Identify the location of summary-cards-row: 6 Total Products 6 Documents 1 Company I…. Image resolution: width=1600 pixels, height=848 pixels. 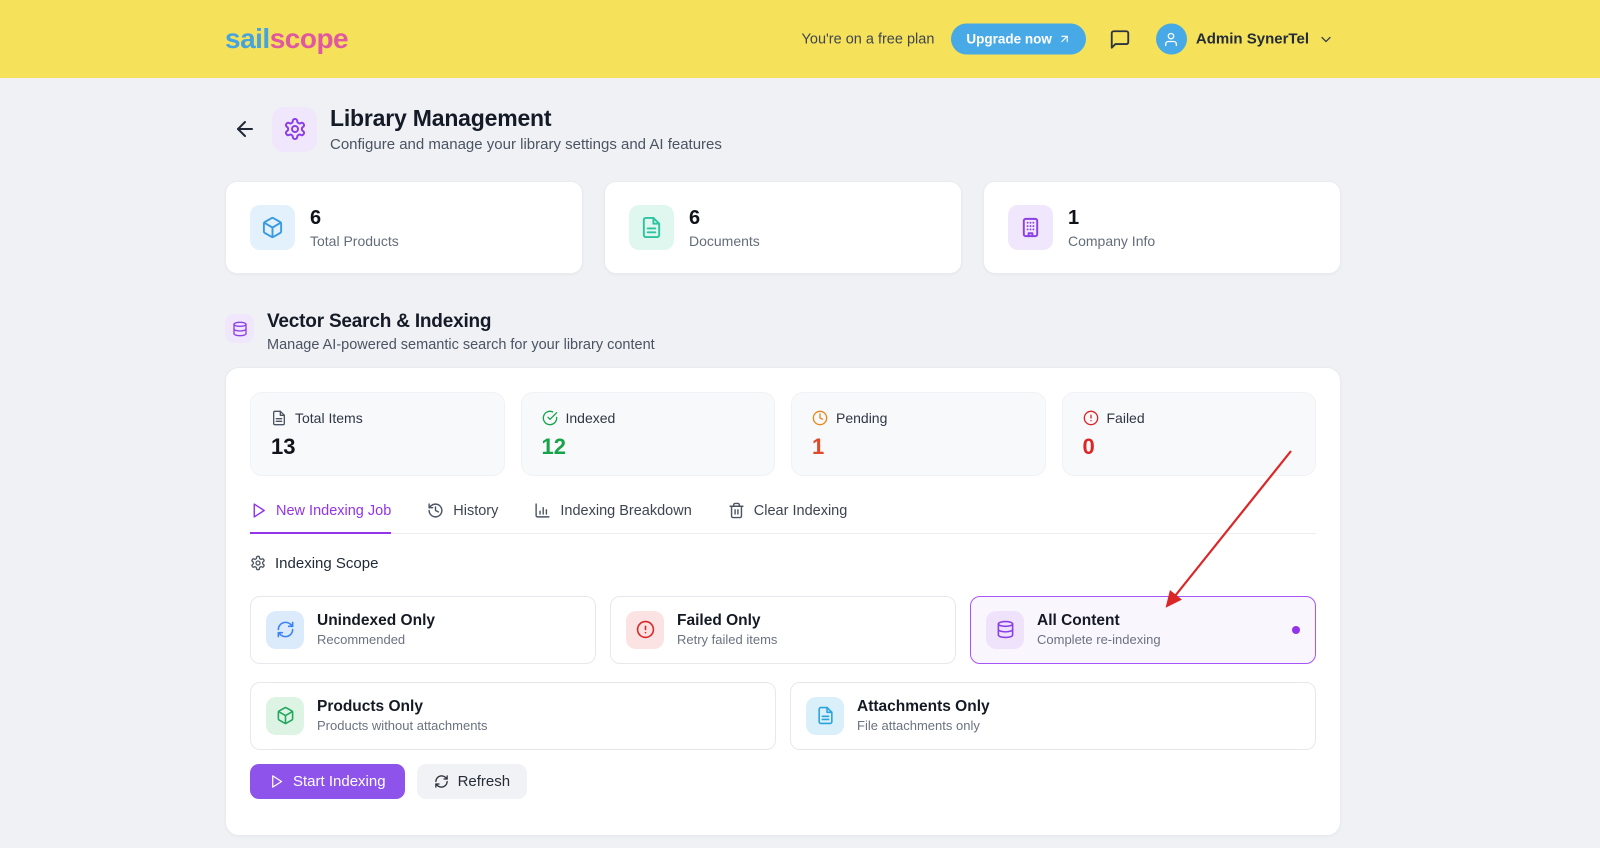
(783, 227).